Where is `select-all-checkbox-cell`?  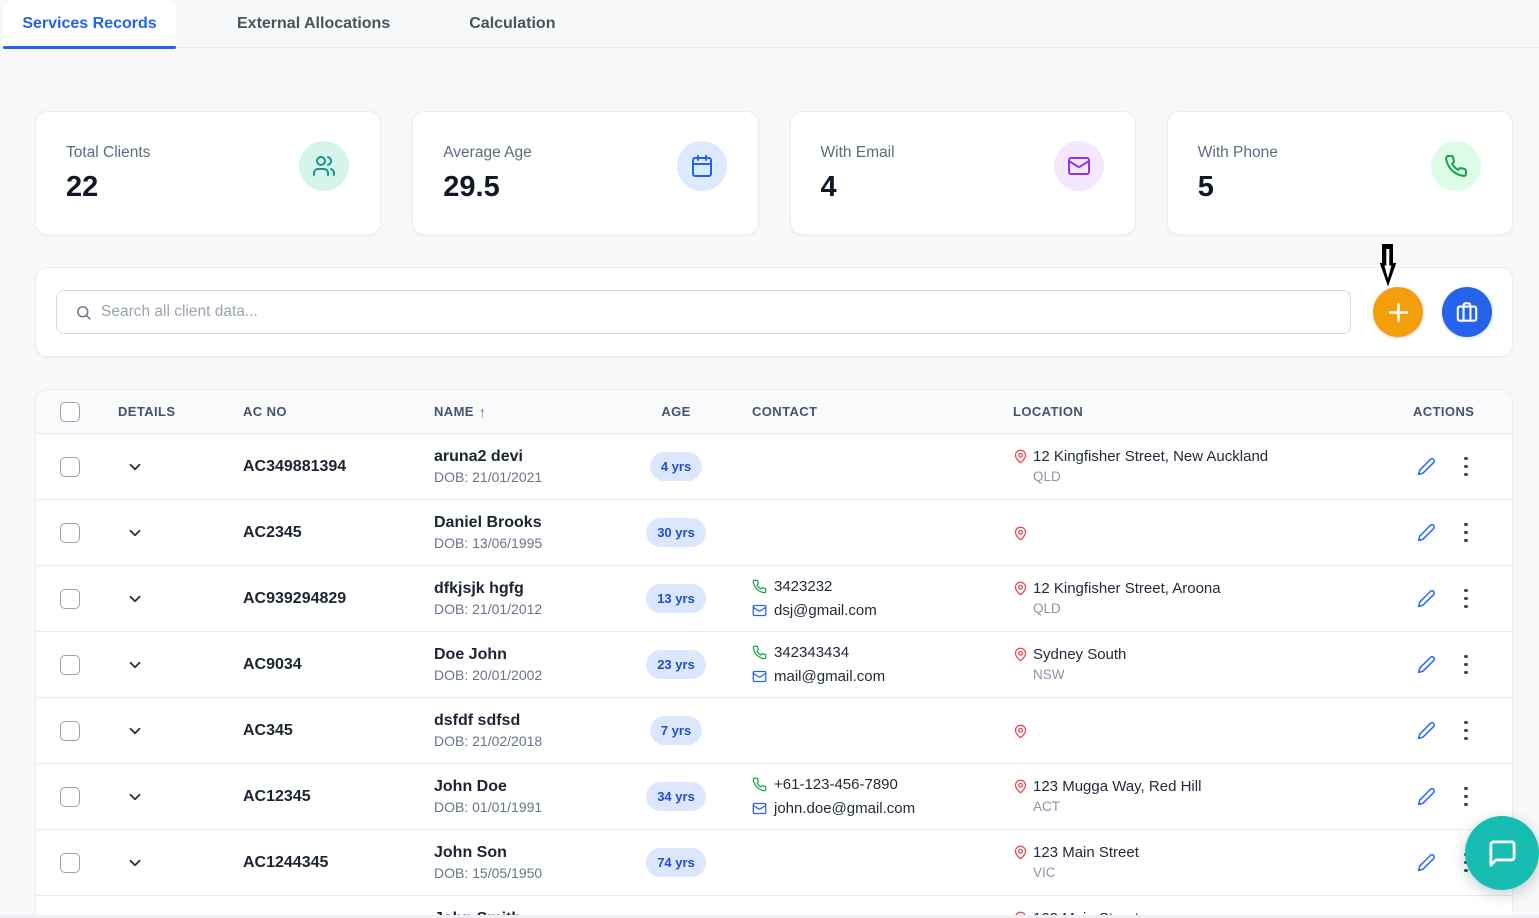 select-all-checkbox-cell is located at coordinates (68, 411).